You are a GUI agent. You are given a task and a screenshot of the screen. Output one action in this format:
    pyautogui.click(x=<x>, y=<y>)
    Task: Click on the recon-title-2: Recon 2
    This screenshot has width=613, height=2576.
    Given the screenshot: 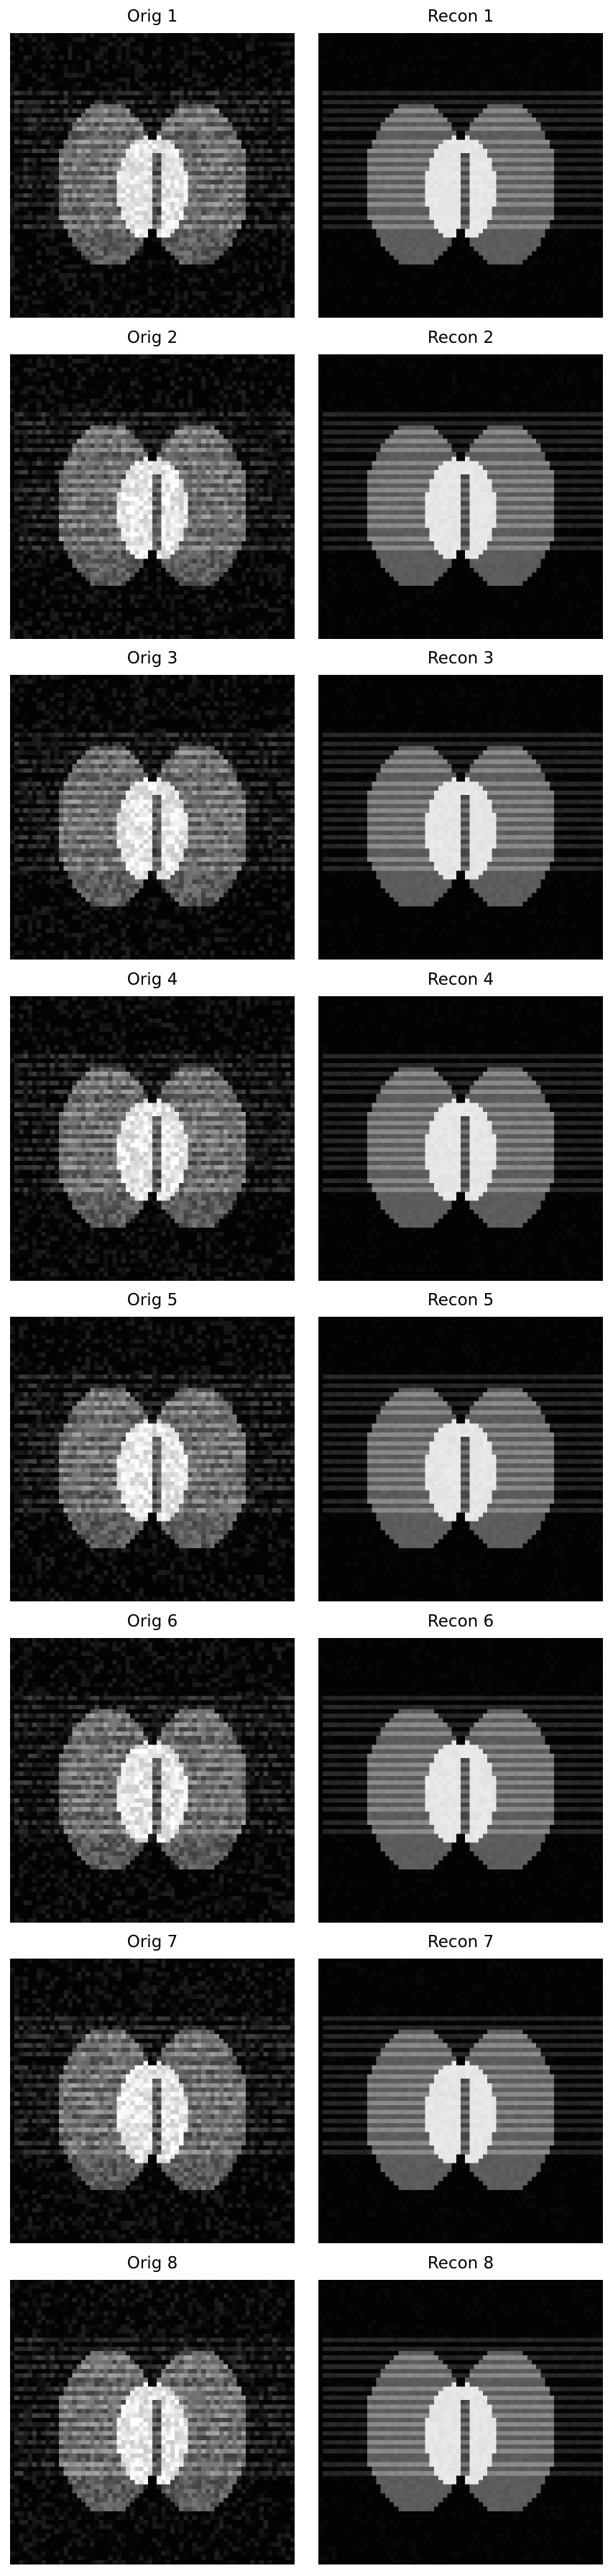 What is the action you would take?
    pyautogui.click(x=460, y=338)
    